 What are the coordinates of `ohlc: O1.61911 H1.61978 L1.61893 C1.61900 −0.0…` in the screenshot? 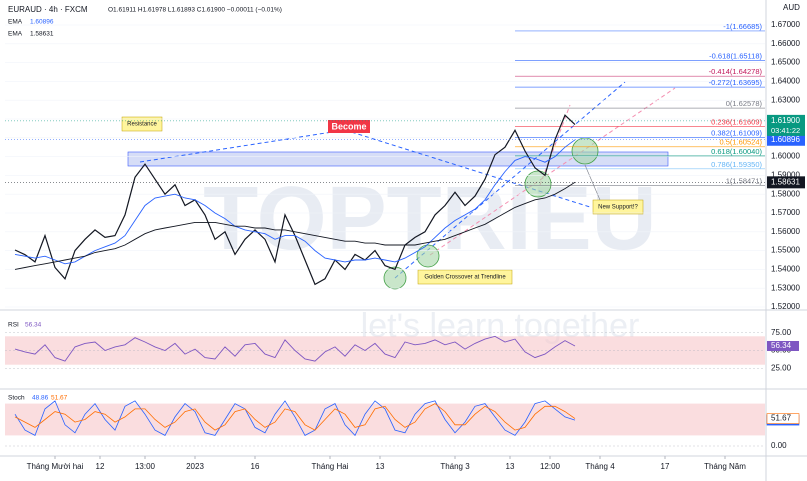 It's located at (195, 10).